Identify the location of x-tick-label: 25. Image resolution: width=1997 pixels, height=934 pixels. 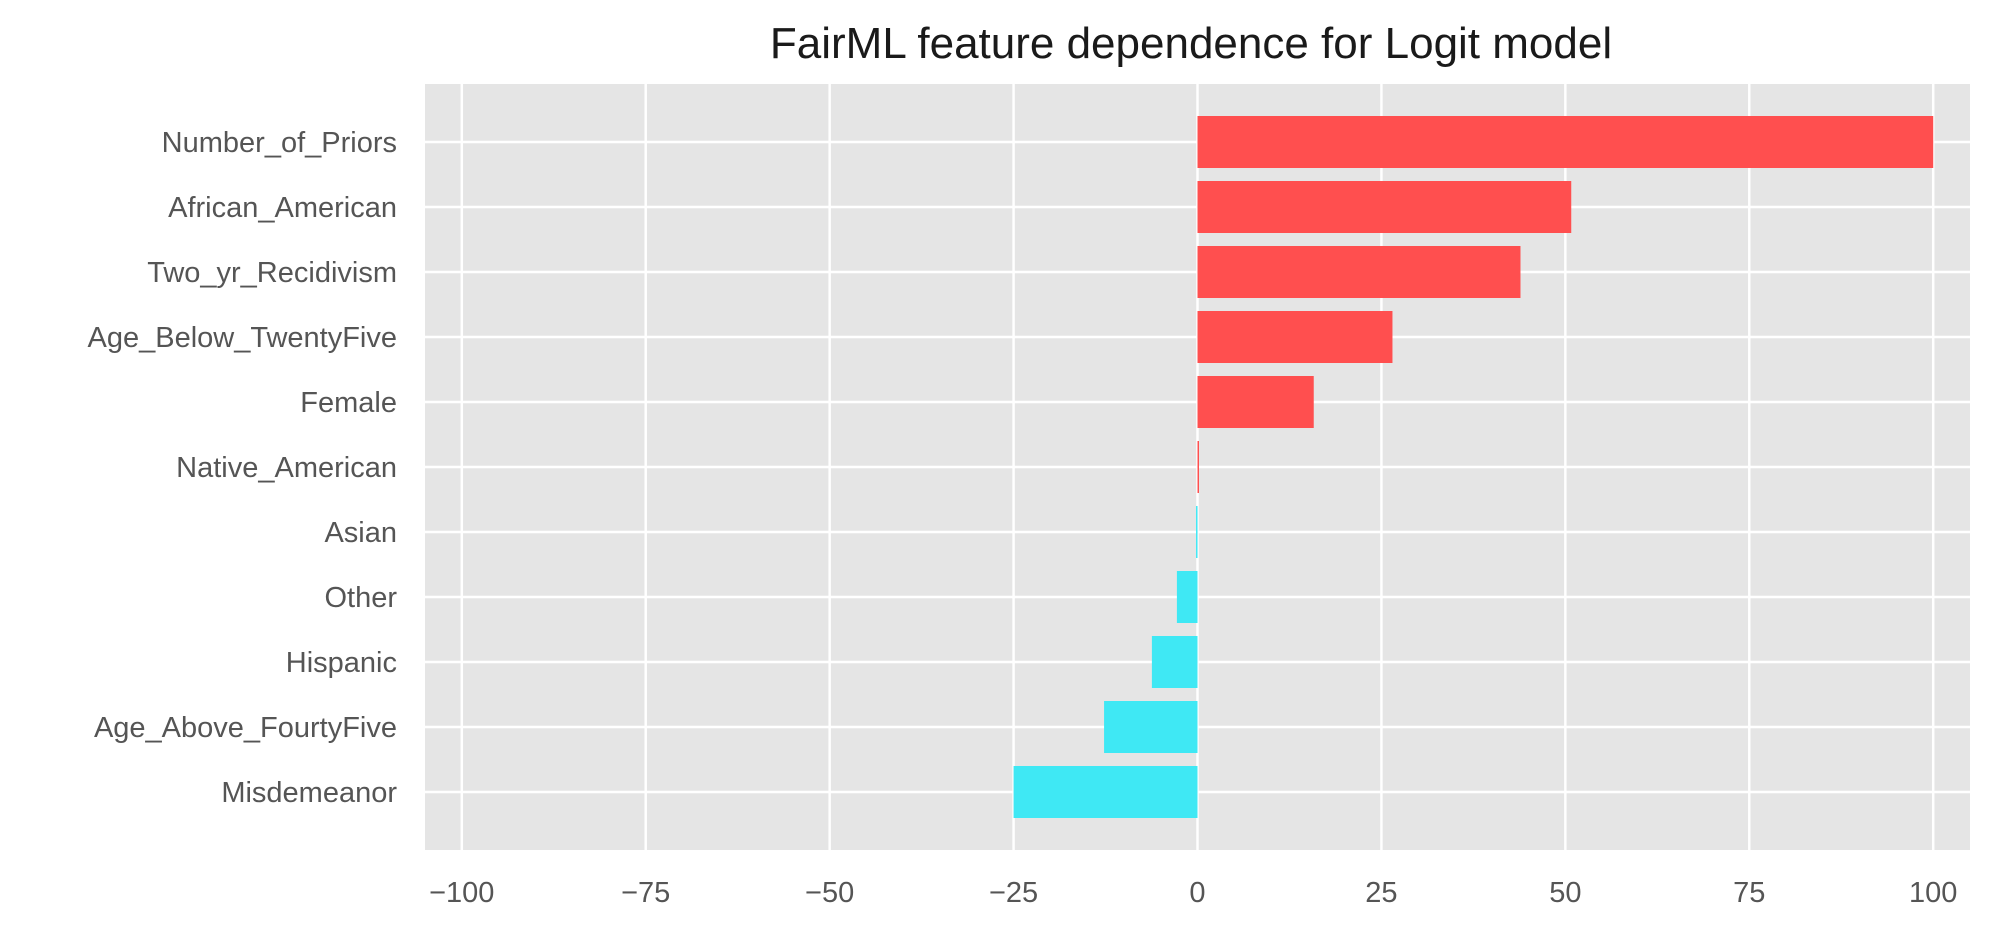
(1381, 893).